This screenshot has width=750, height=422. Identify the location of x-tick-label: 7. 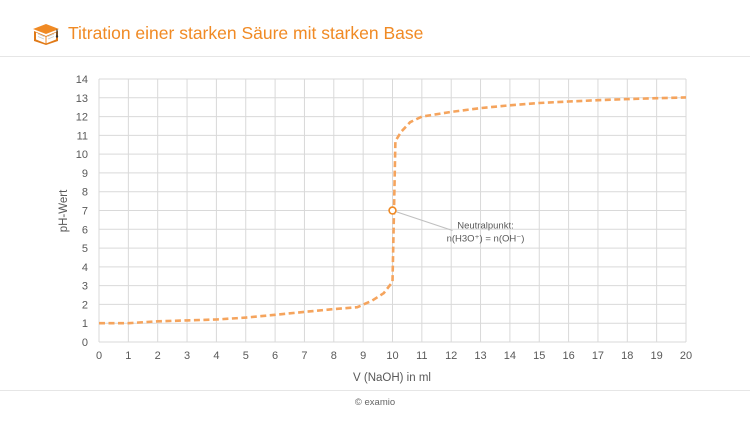
(304, 356).